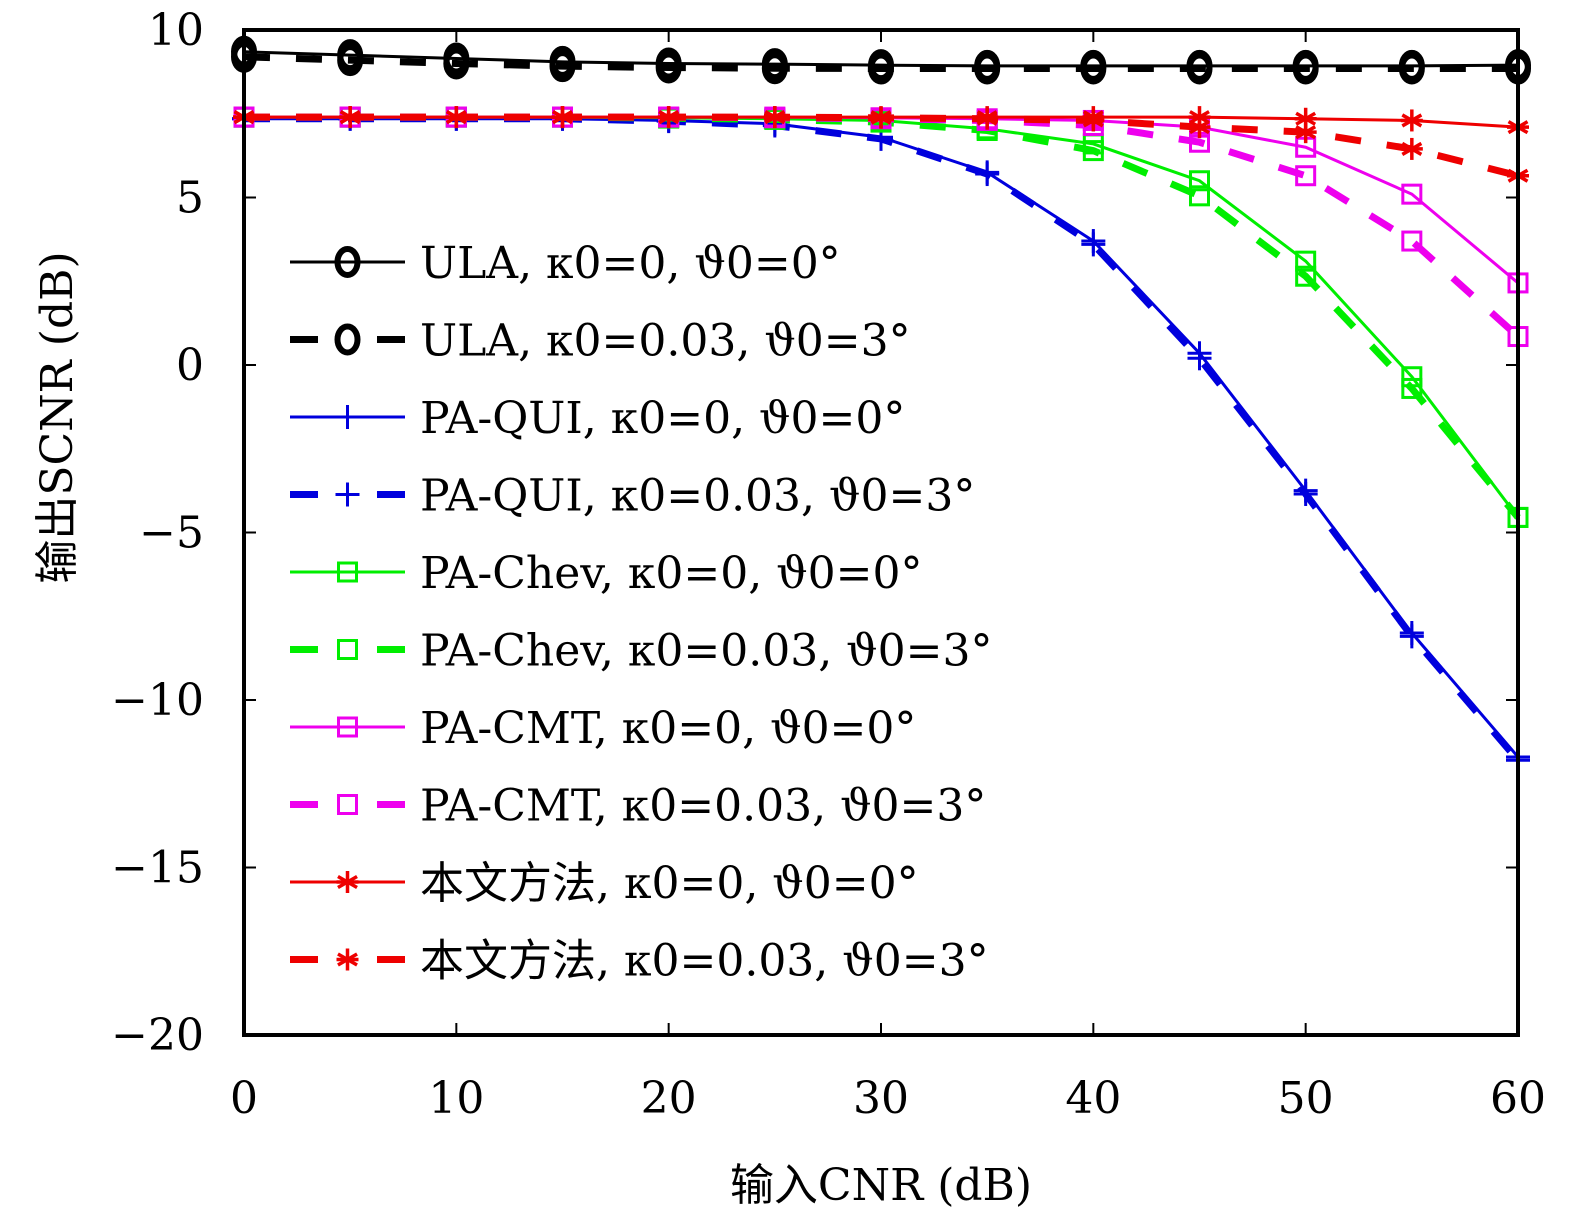 This screenshot has height=1220, width=1575. Describe the element at coordinates (1518, 1098) in the screenshot. I see `x-tick-label: 60` at that location.